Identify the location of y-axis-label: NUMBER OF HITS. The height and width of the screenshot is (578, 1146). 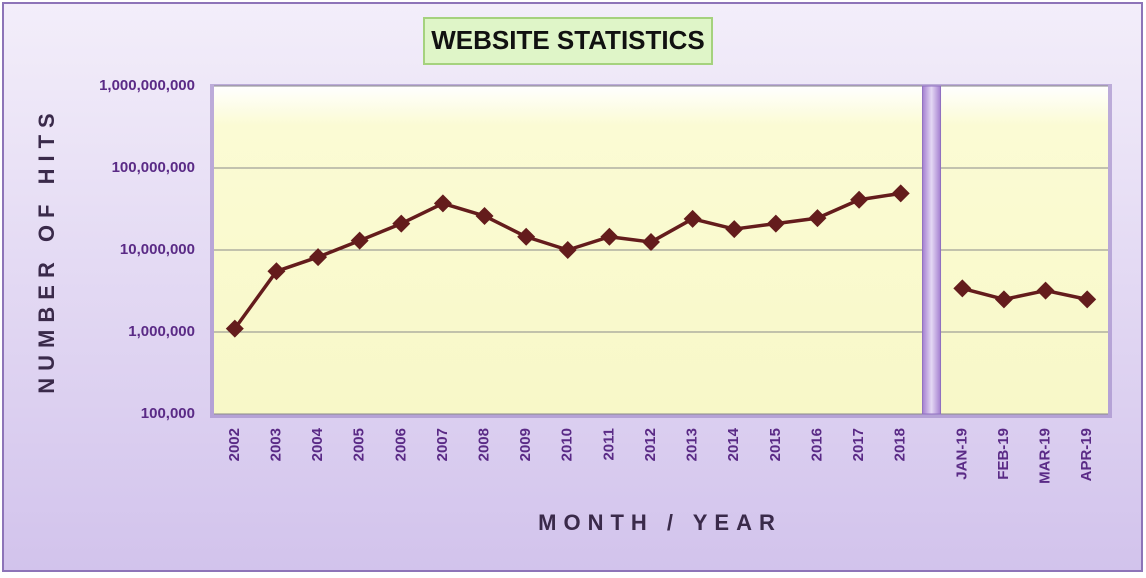
(46, 249).